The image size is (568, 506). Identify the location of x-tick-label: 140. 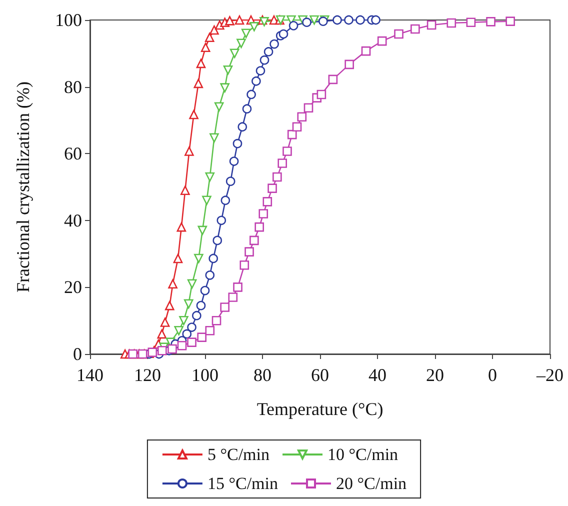
(90, 375).